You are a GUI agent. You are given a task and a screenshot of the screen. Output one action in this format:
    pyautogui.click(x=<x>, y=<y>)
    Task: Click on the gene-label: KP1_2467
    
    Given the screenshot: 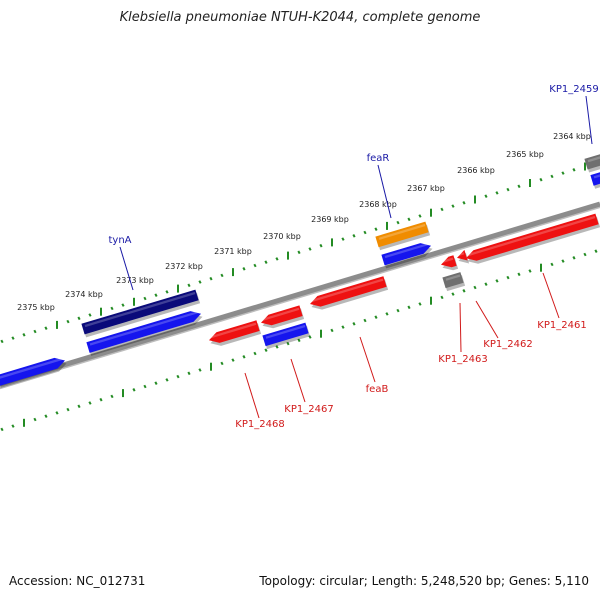 What is the action you would take?
    pyautogui.click(x=308, y=409)
    